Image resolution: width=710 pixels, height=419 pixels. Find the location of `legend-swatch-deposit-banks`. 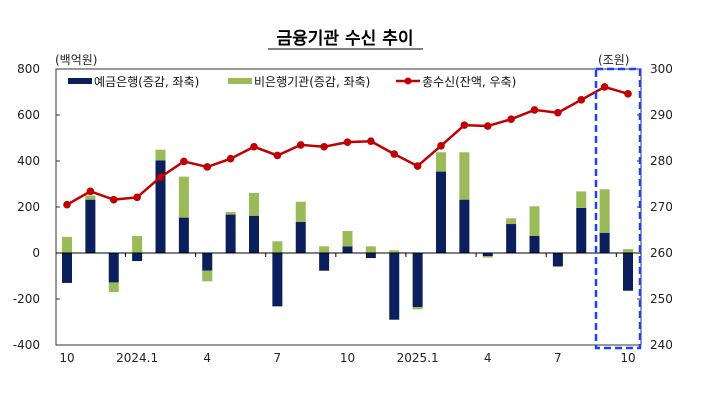

legend-swatch-deposit-banks is located at coordinates (80, 81).